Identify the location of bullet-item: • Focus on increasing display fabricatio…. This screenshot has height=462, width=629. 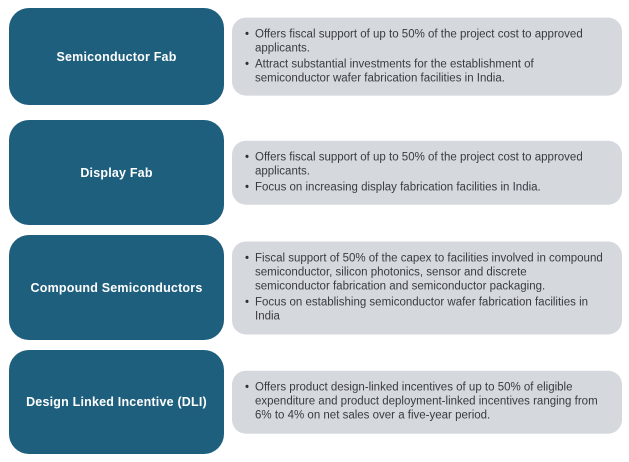
(424, 188).